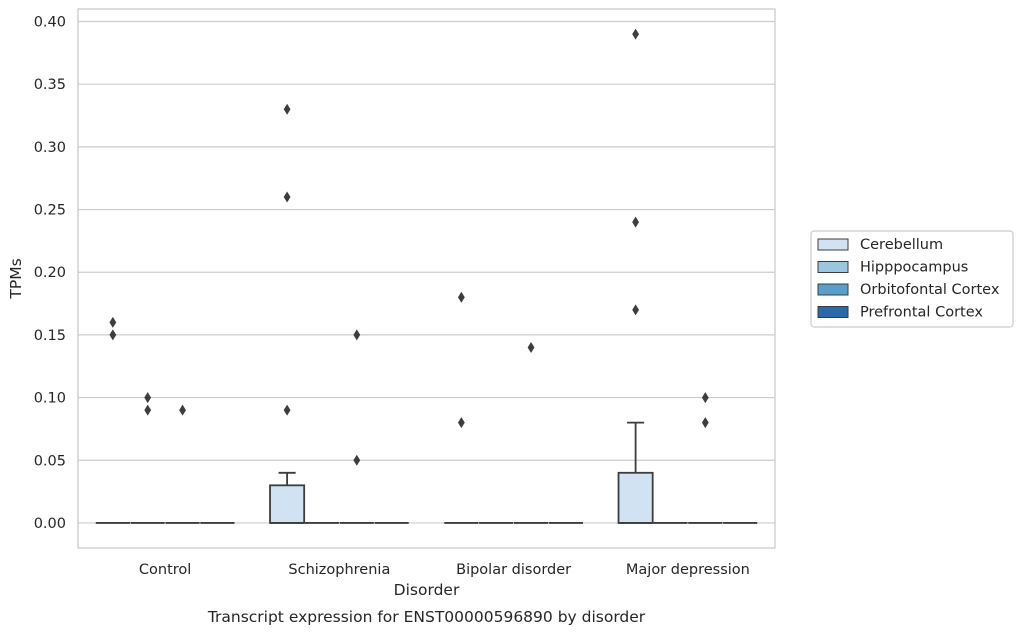 This screenshot has height=634, width=1023. What do you see at coordinates (50, 336) in the screenshot?
I see `y-tick-label: 0.15` at bounding box center [50, 336].